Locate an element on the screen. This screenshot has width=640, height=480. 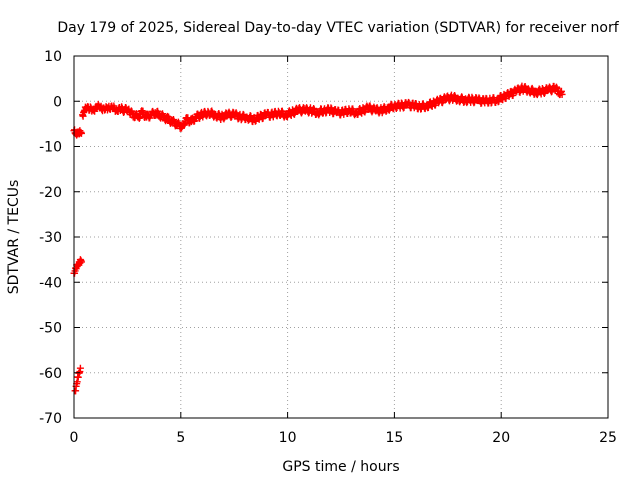
x-tick-label: 5 is located at coordinates (180, 438).